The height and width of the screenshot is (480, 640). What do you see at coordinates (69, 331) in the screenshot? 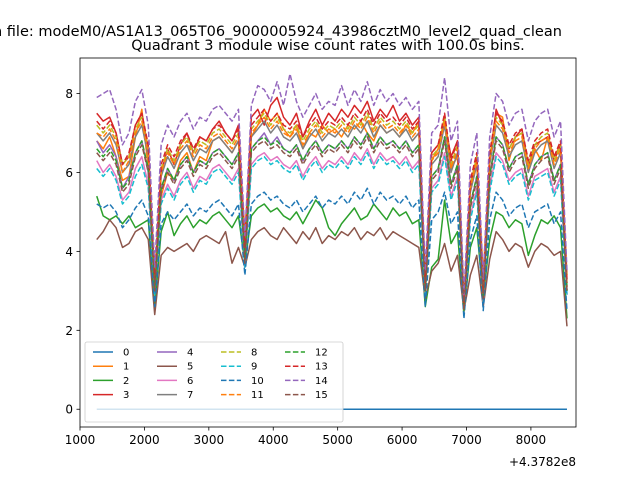
I see `y-tick-label: 2` at bounding box center [69, 331].